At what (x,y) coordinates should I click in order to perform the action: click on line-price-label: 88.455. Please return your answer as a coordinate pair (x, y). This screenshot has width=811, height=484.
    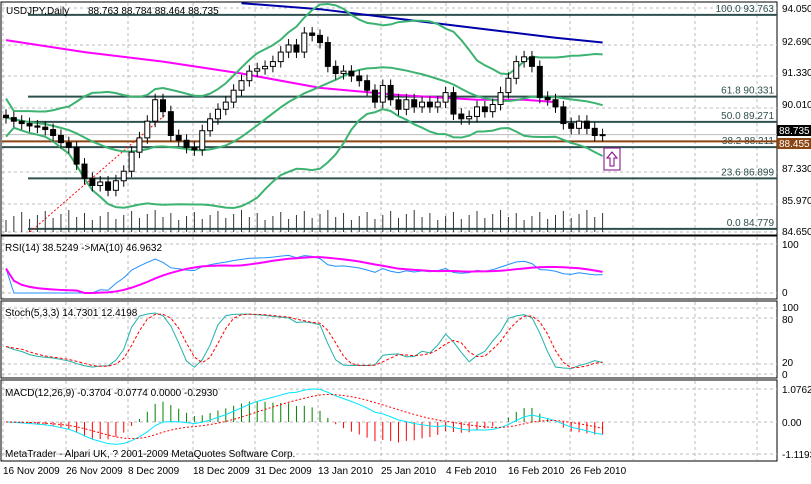
    Looking at the image, I should click on (794, 144).